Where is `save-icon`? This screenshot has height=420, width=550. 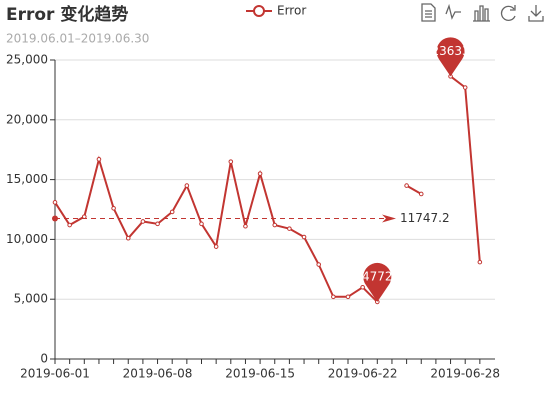 save-icon is located at coordinates (536, 13).